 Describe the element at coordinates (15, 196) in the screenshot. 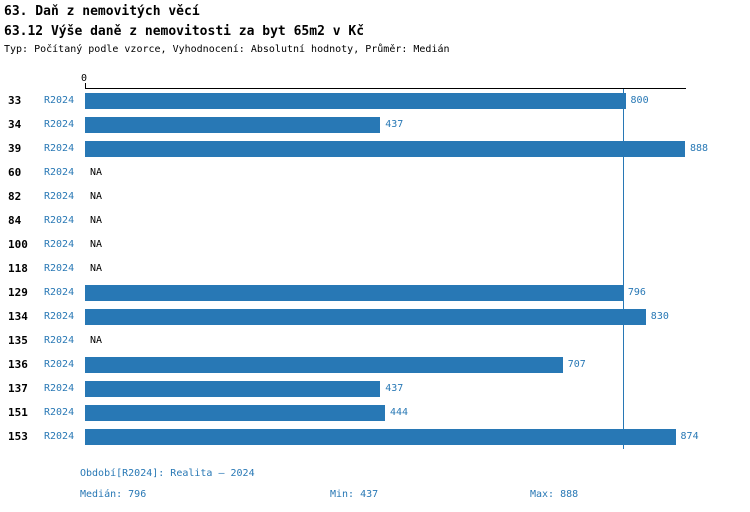

I see `row-label: 82` at that location.